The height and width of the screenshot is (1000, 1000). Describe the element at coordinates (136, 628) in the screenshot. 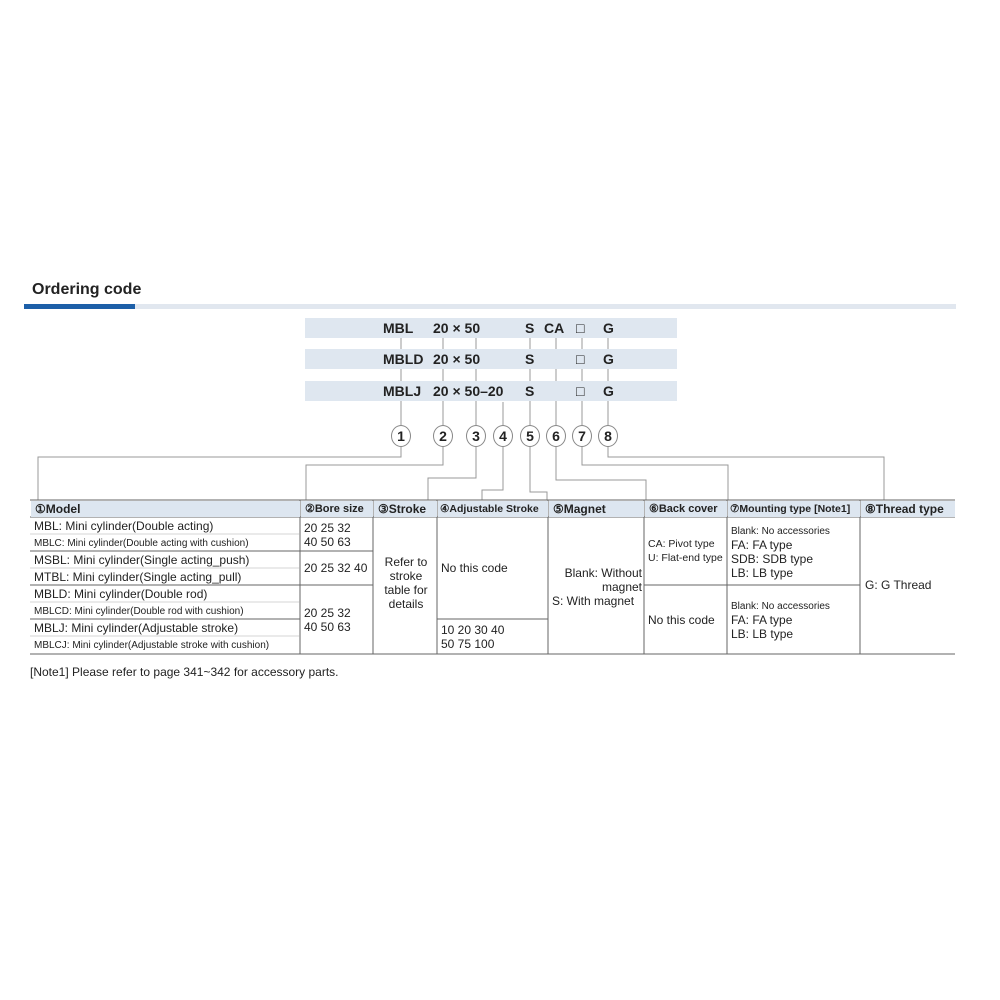

I see `model-row: MBLJ: Mini cylinder(Adjustable stroke)` at that location.